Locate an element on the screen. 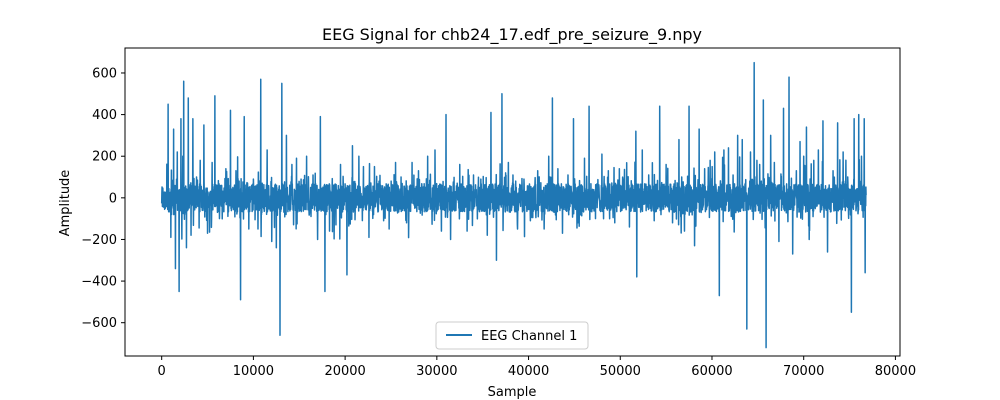 Image resolution: width=1000 pixels, height=400 pixels. x-tick-label: 20000 is located at coordinates (344, 371).